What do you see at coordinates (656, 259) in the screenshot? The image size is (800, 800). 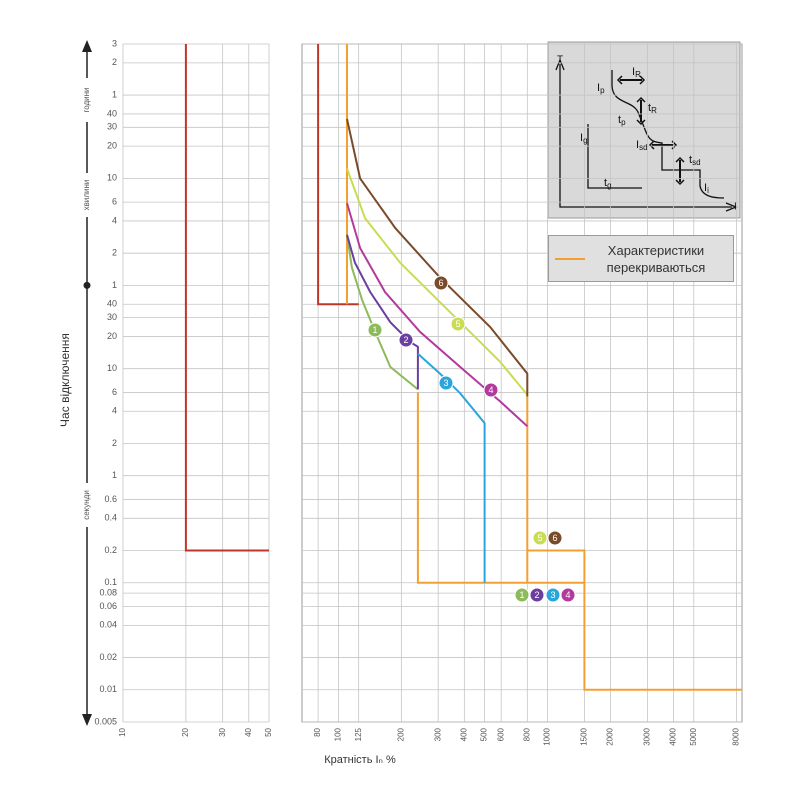 I see `legend-label: Характеристики перекриваються` at bounding box center [656, 259].